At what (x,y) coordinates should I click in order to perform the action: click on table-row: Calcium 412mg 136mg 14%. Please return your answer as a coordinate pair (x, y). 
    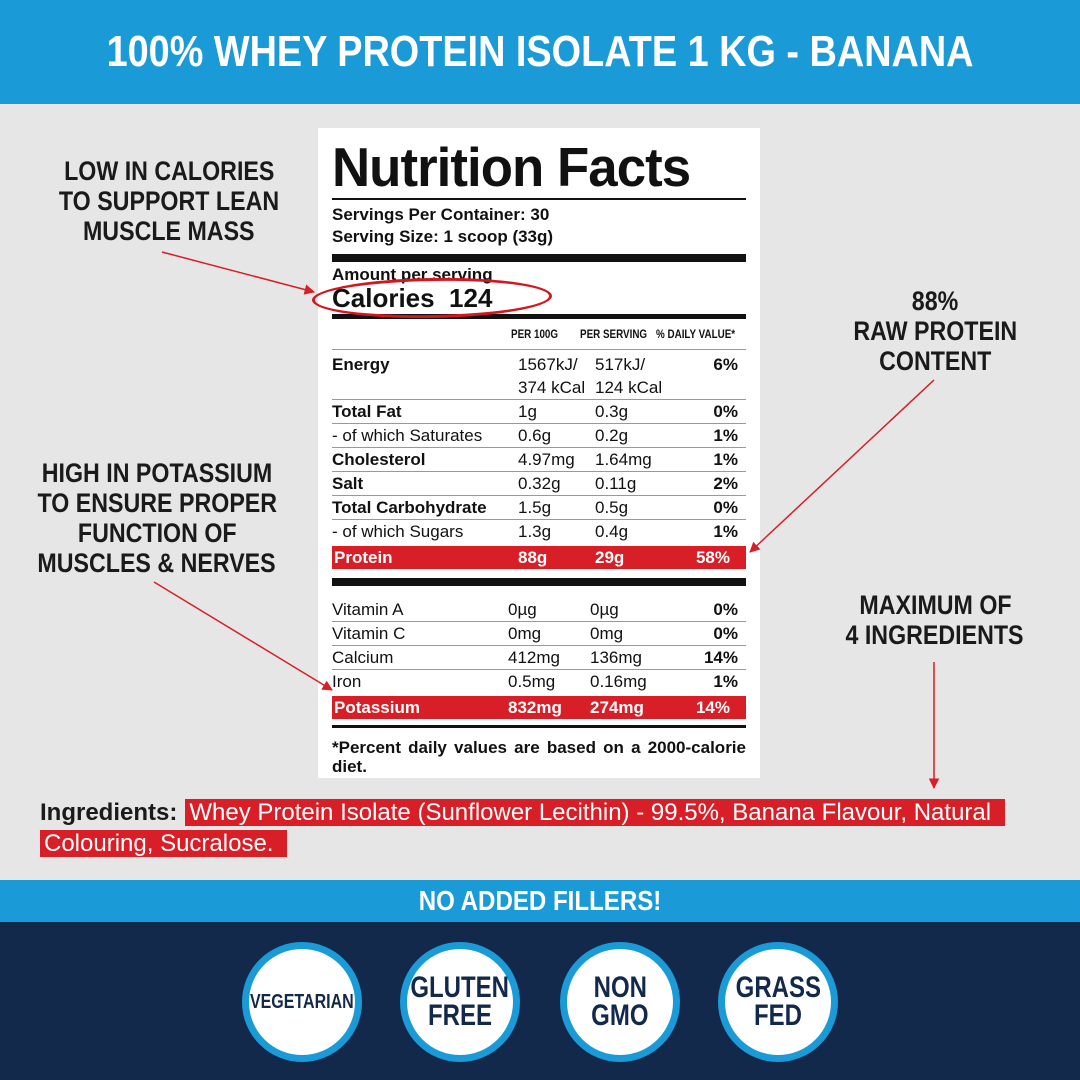
    Looking at the image, I should click on (539, 658).